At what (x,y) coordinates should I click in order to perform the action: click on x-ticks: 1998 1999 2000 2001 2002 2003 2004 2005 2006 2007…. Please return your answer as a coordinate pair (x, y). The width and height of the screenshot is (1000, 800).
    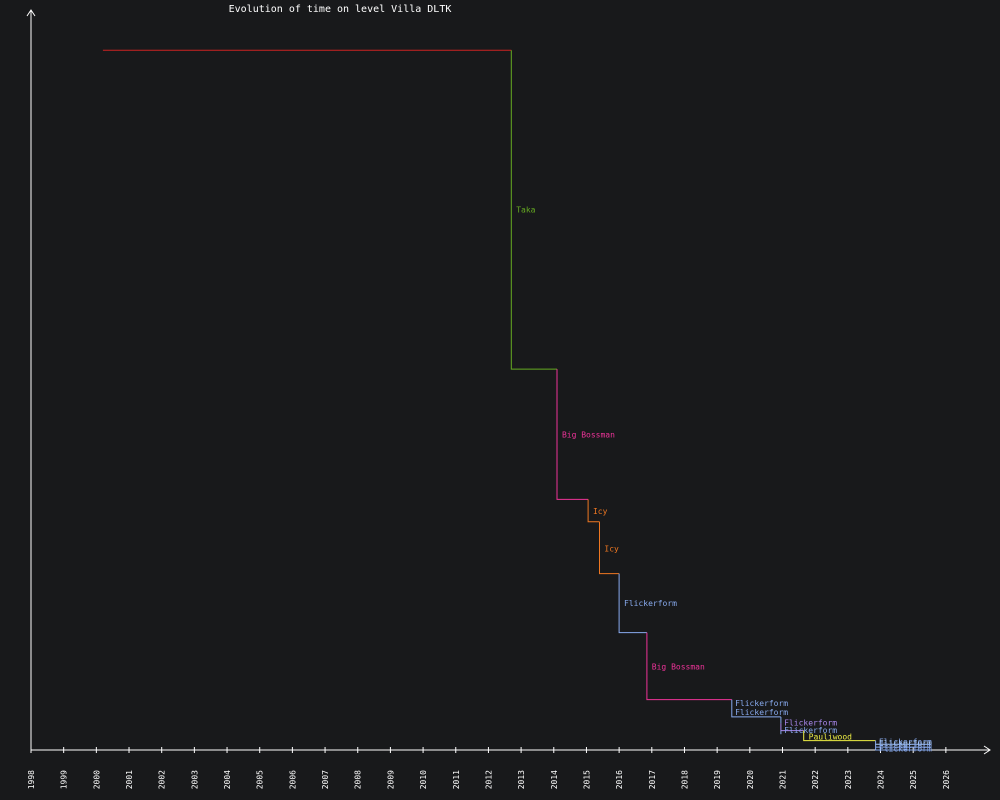
    Looking at the image, I should click on (489, 768).